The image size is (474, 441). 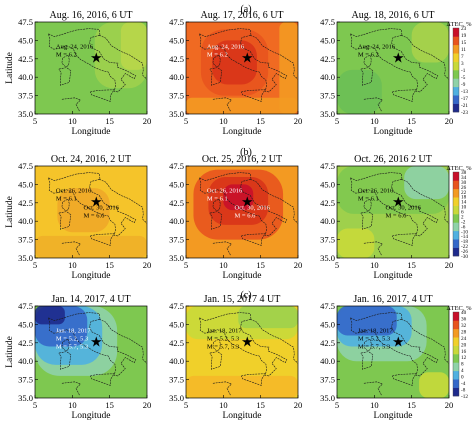 What do you see at coordinates (223, 338) in the screenshot?
I see `earthquake-annotation: M = 5.2, 5.3` at bounding box center [223, 338].